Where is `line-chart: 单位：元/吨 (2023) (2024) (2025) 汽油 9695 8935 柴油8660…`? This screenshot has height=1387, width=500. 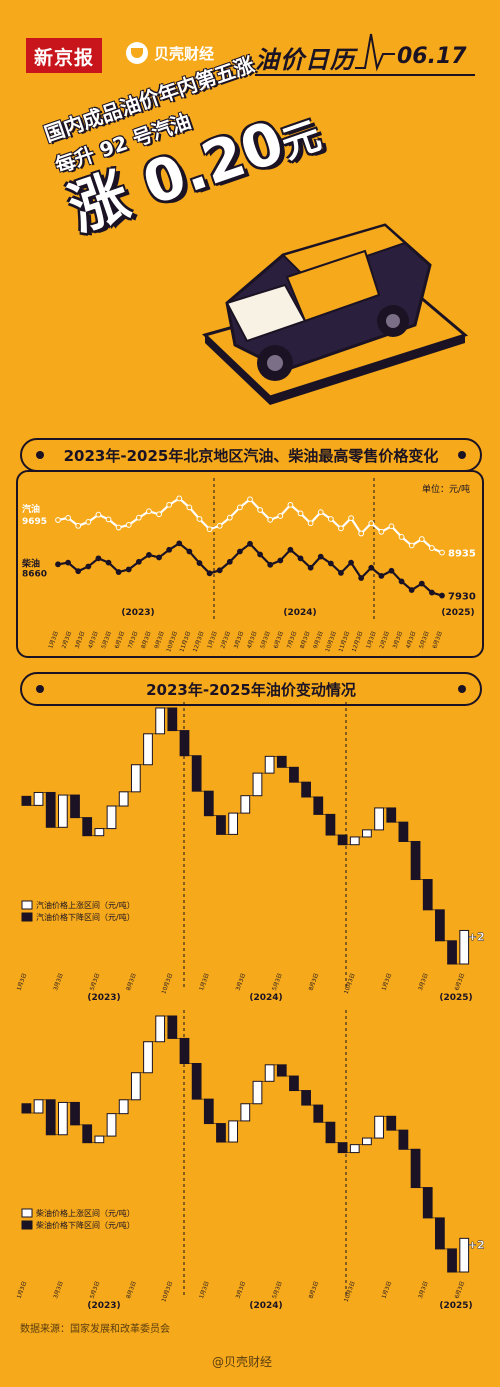 line-chart: 单位：元/吨 (2023) (2024) (2025) 汽油 9695 8935 柴油8660… is located at coordinates (248, 565).